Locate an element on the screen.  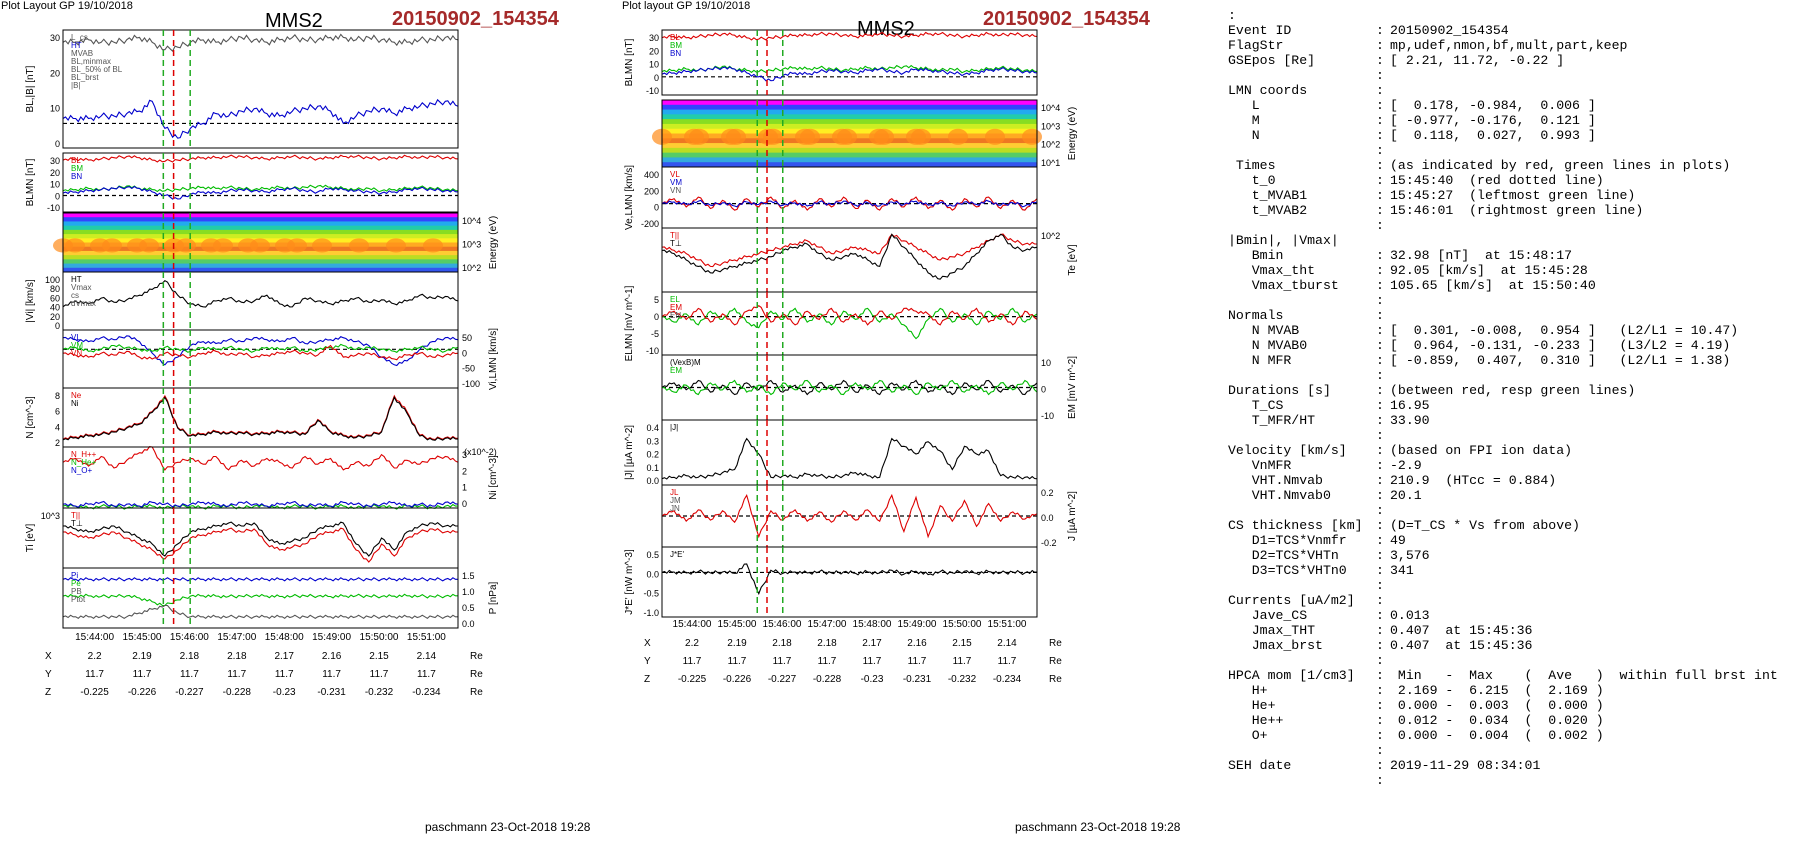
subplot-frame is located at coordinates (260, 598).